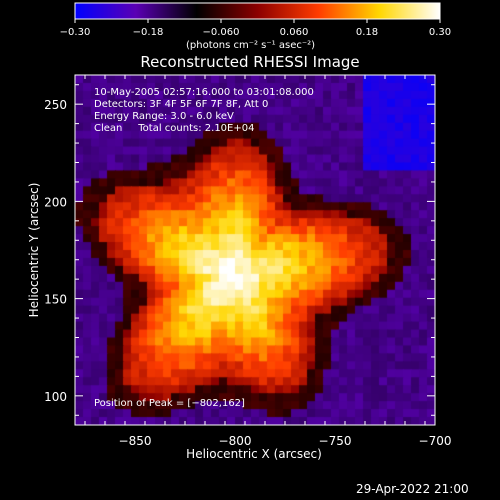 The width and height of the screenshot is (500, 500). I want to click on y-tick-label: 100, so click(55, 397).